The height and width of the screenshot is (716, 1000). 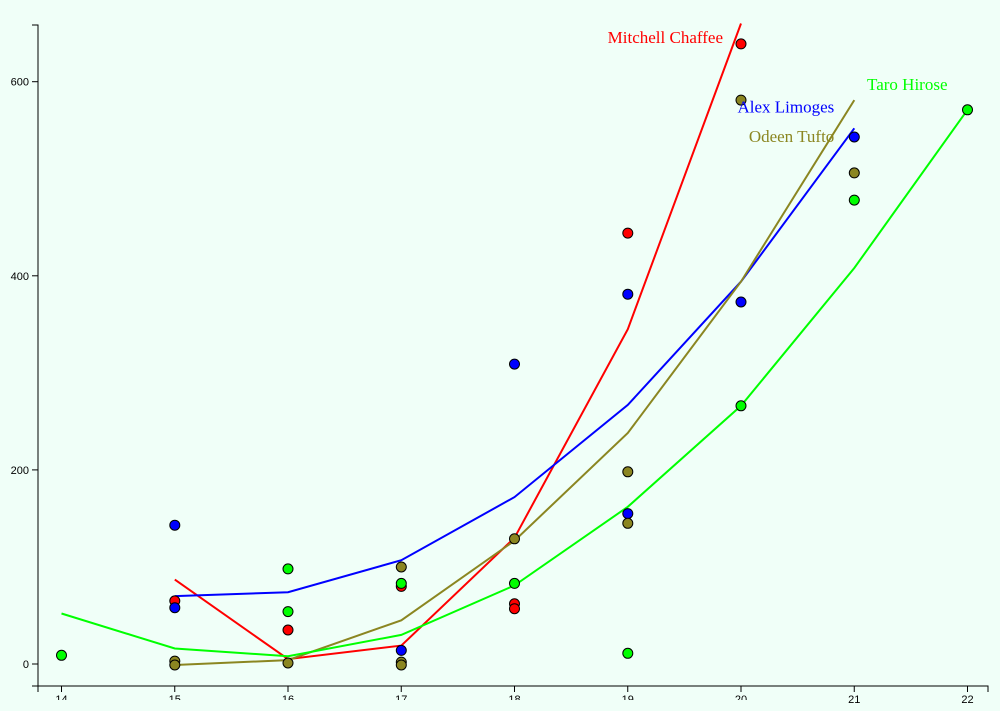 I want to click on series-label-alex-limoges: Alex Limoges, so click(x=786, y=106).